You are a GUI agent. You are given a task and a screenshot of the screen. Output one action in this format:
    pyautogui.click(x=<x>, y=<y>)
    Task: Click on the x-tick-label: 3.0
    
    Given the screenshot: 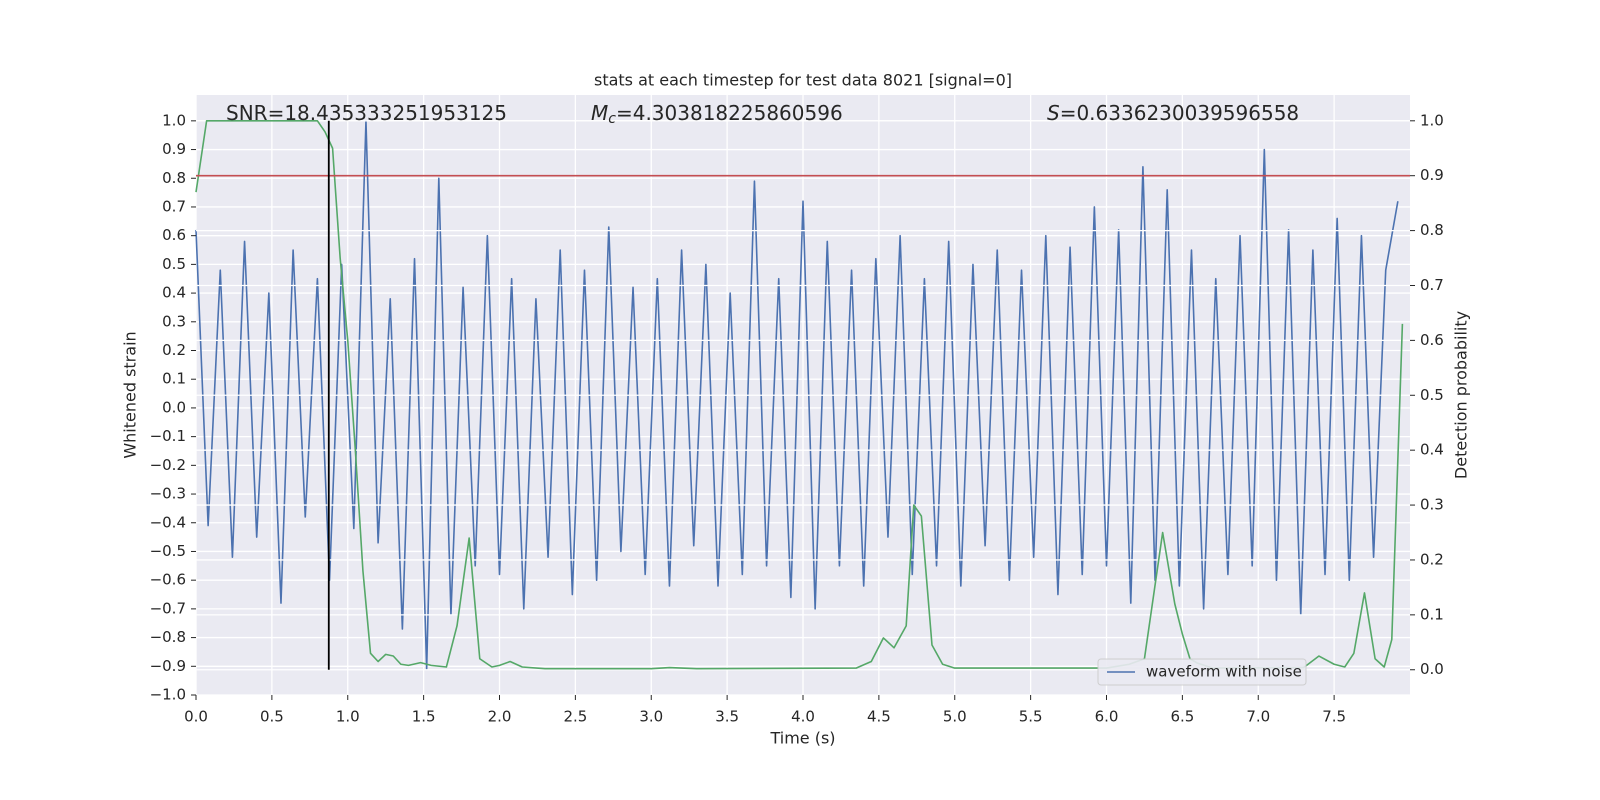 What is the action you would take?
    pyautogui.click(x=651, y=717)
    